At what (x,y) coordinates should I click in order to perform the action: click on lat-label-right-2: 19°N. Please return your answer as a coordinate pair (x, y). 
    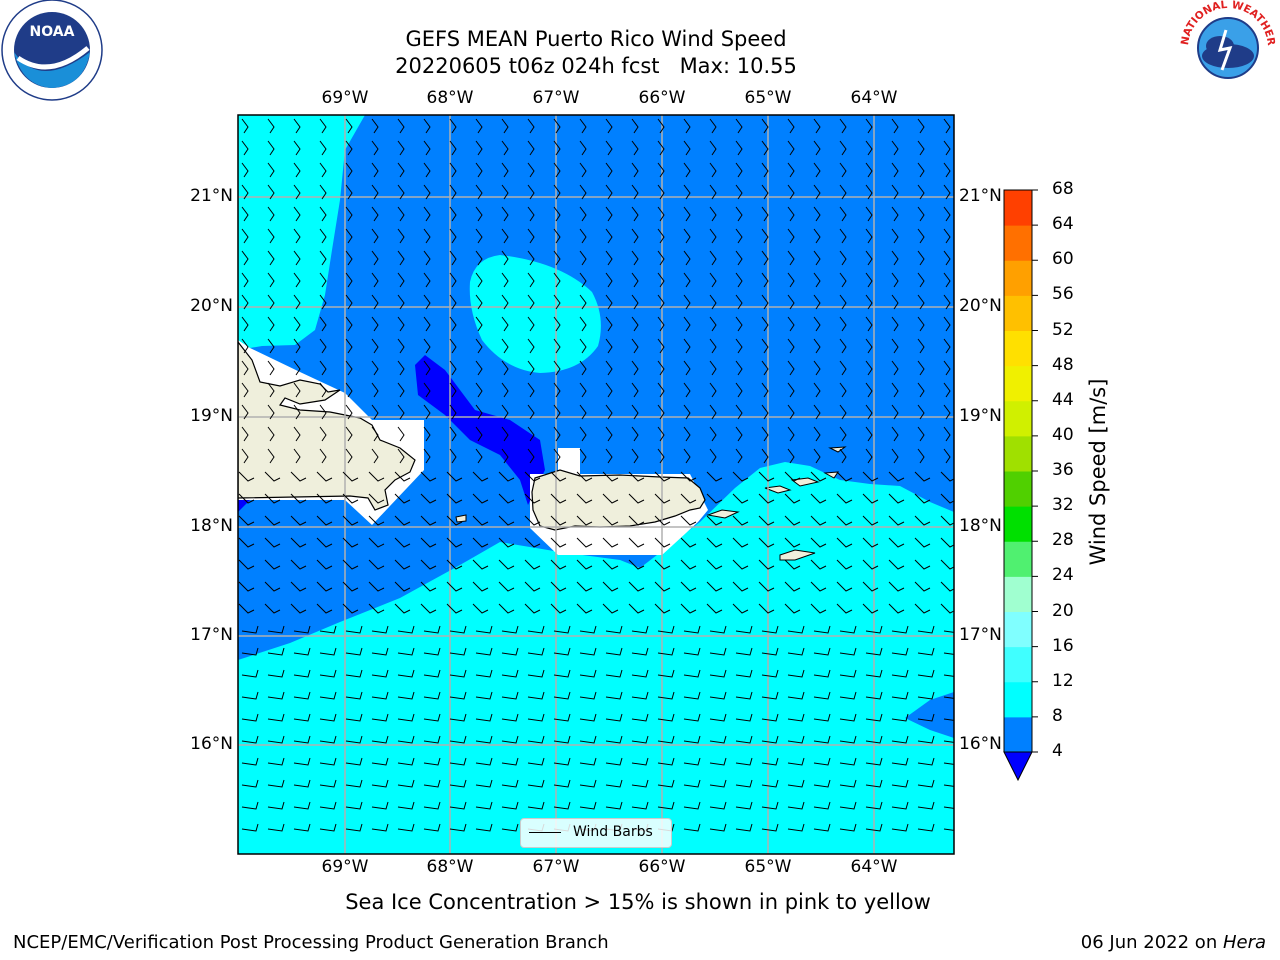
    Looking at the image, I should click on (980, 416).